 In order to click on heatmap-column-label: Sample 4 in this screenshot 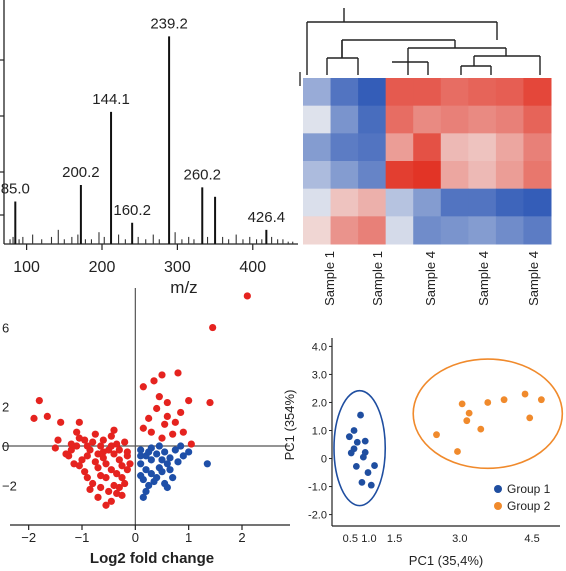, I will do `click(533, 278)`.